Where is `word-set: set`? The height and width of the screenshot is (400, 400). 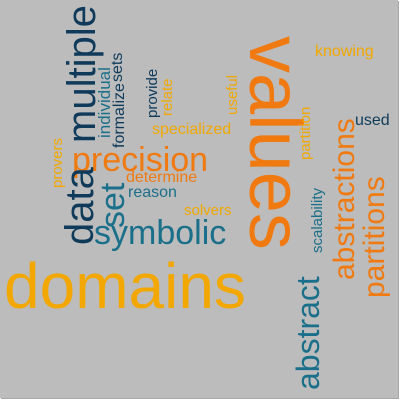 word-set: set is located at coordinates (113, 205).